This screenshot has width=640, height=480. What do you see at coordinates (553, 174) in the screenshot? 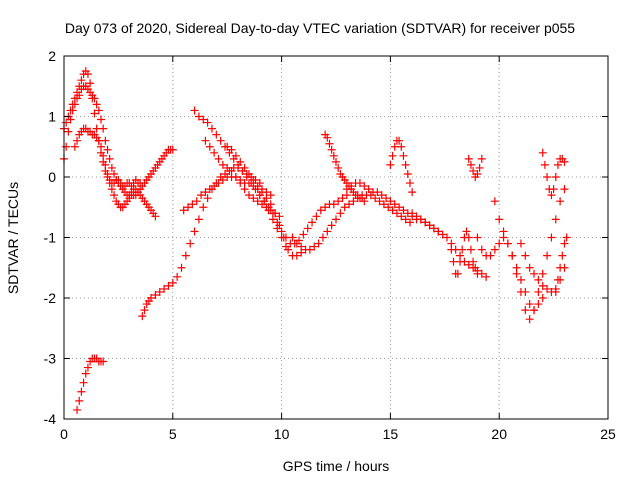
I see `series-arc-u` at bounding box center [553, 174].